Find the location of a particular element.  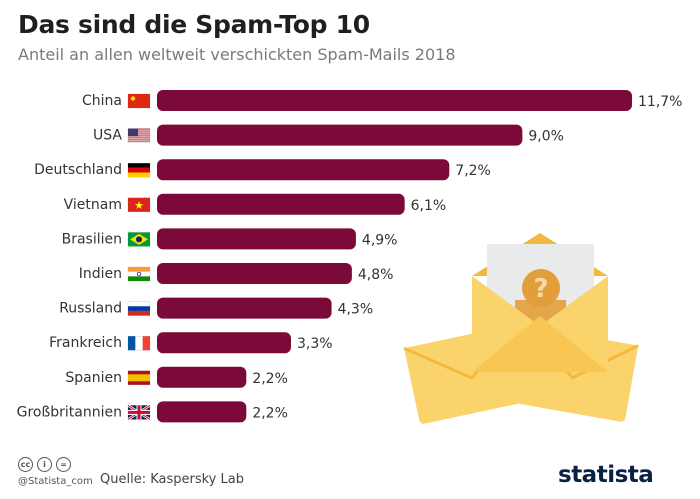

category-label: Vietnam is located at coordinates (93, 205).